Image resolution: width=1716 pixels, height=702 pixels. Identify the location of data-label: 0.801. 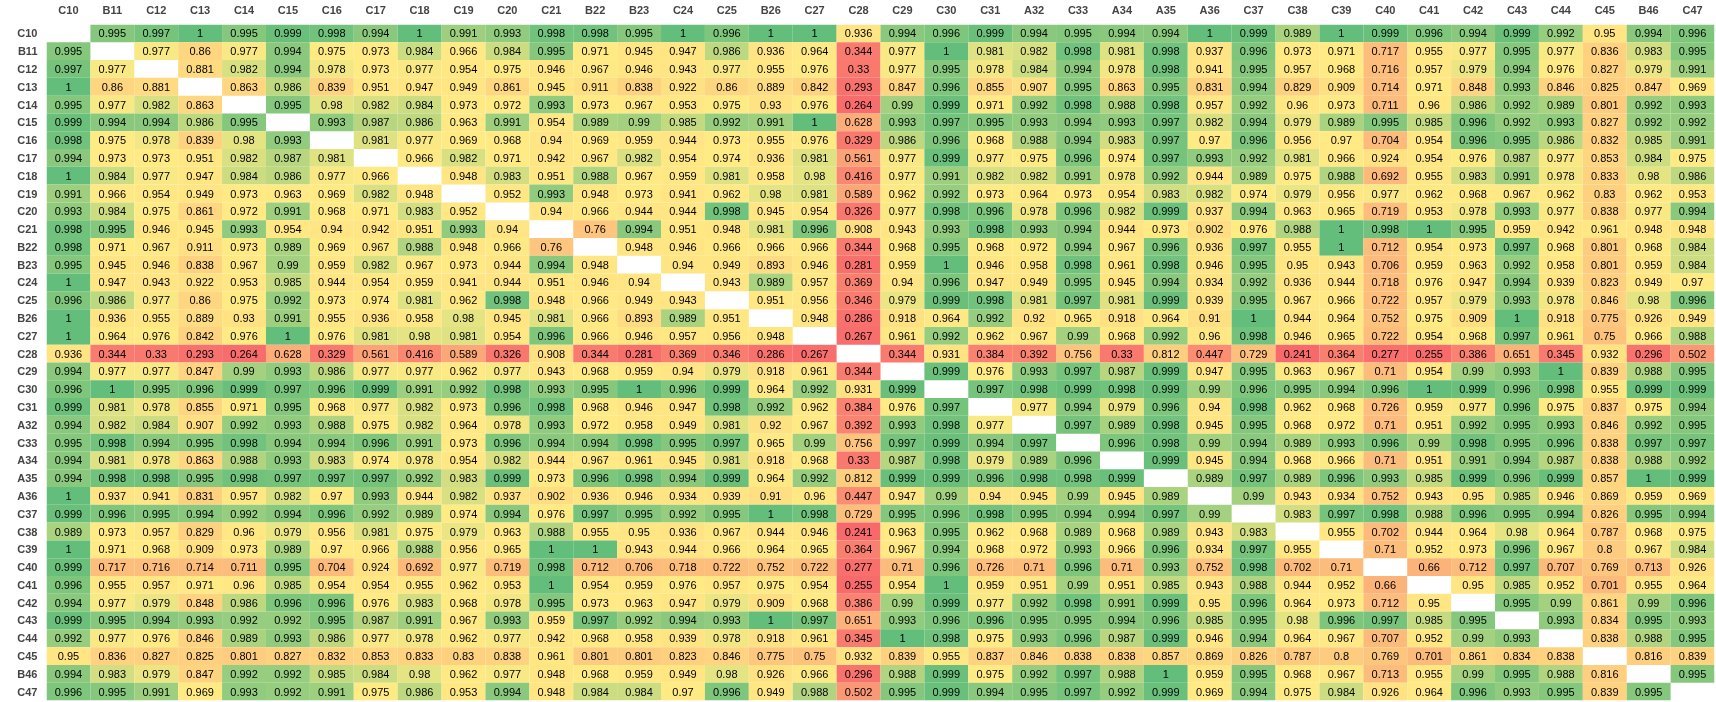
(639, 656).